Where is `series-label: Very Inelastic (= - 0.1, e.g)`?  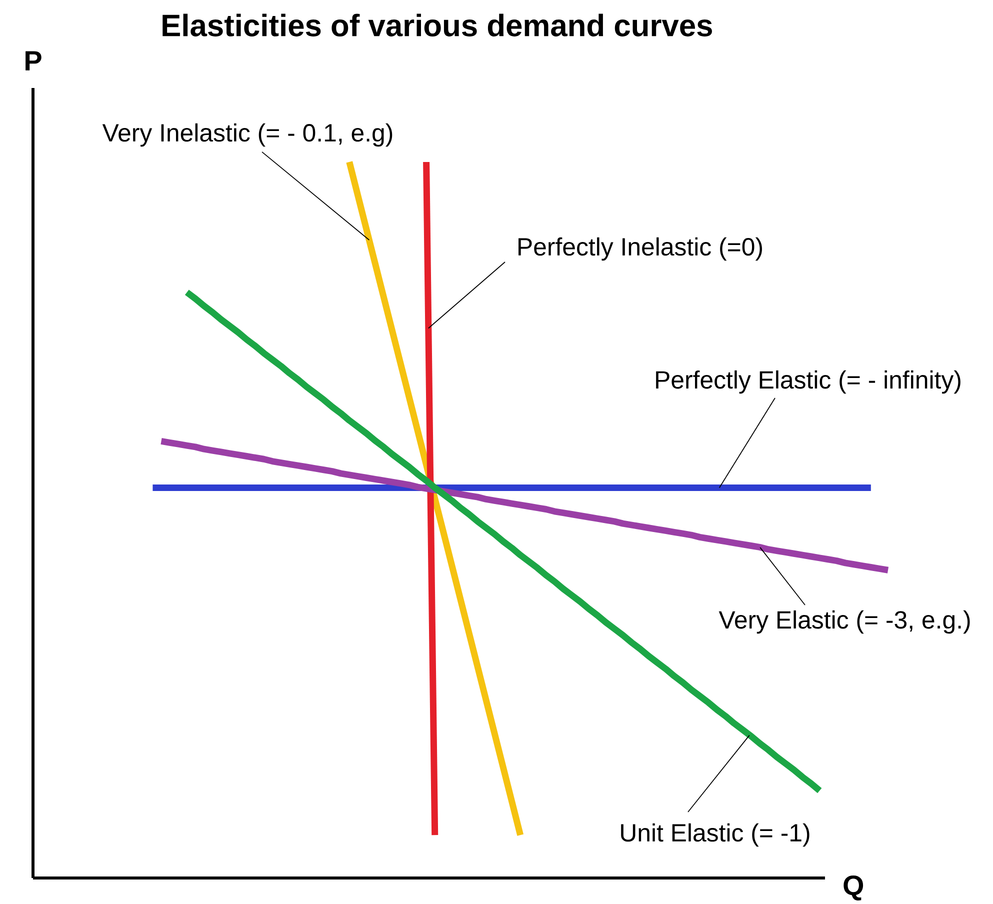
series-label: Very Inelastic (= - 0.1, e.g) is located at coordinates (247, 135).